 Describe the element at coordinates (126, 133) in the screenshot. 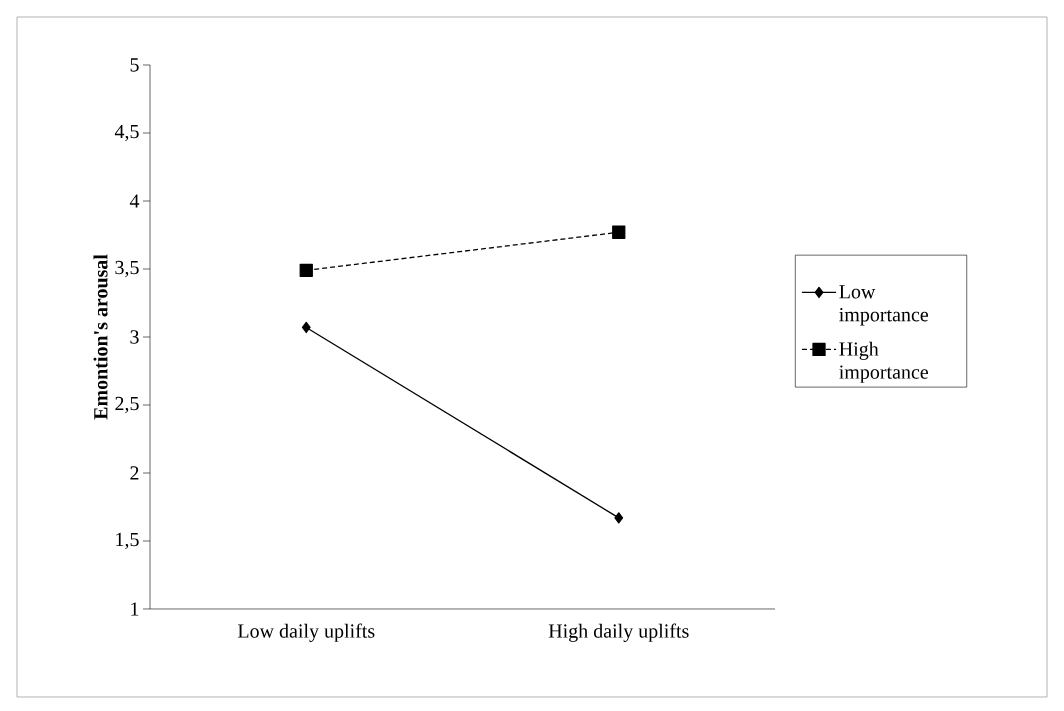

I see `y-tick-label: 4,5` at that location.